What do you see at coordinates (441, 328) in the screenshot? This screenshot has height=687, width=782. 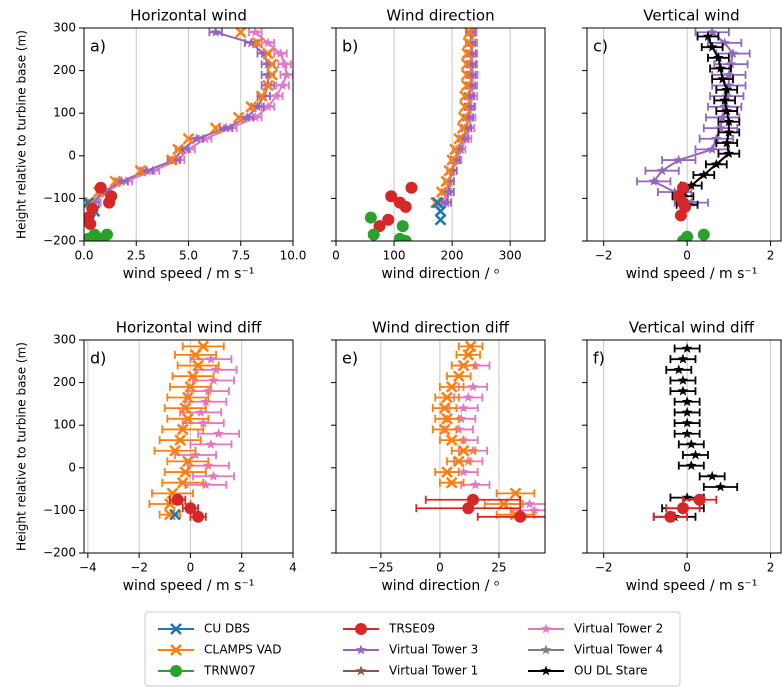 I see `panel-title: Wind direction diff` at bounding box center [441, 328].